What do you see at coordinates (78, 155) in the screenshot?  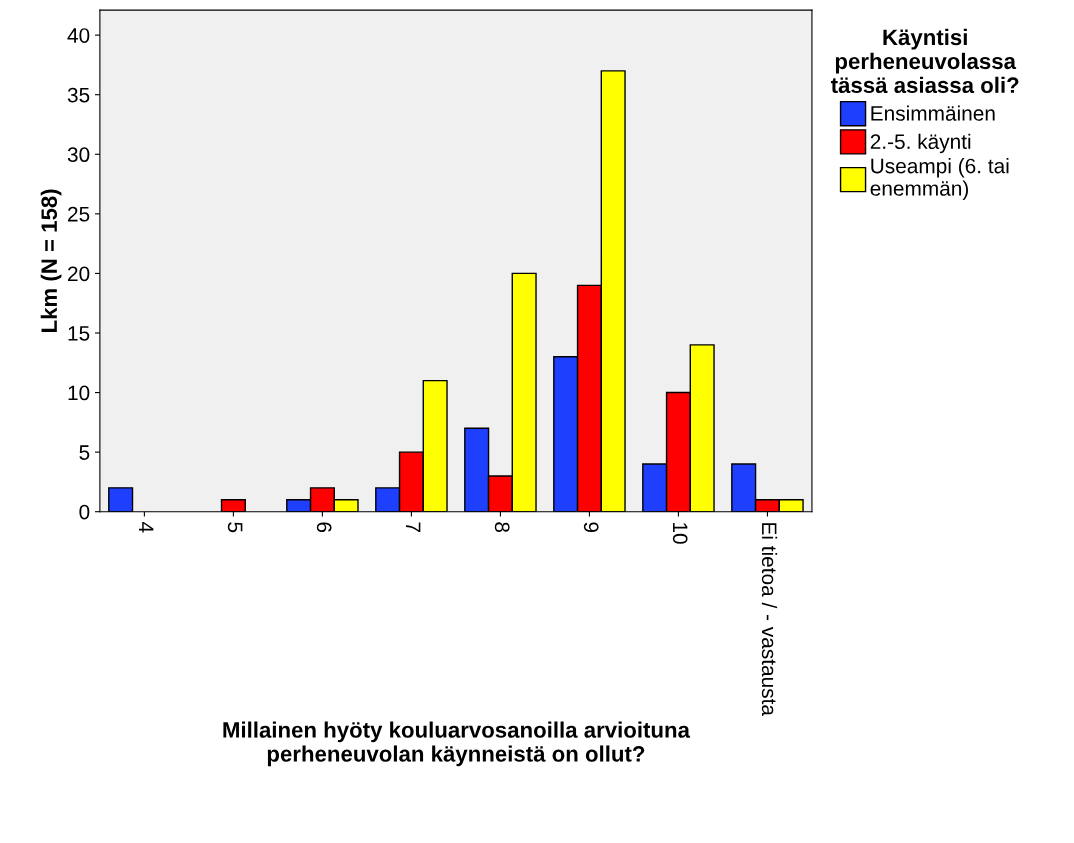 I see `y-tick-label: 30` at bounding box center [78, 155].